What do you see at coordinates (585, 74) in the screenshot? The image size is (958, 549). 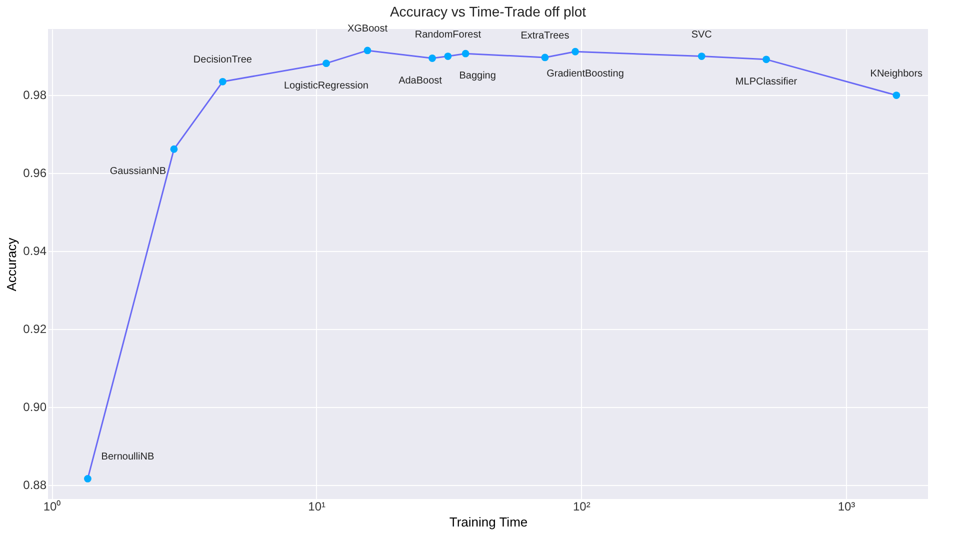 I see `annotation: GradientBoosting` at bounding box center [585, 74].